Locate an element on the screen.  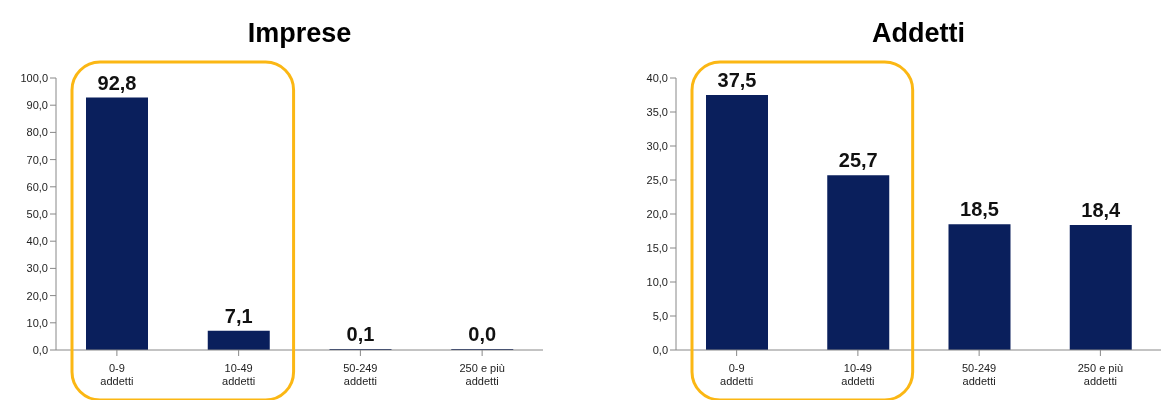
y-tick-label: 90,0 is located at coordinates (37, 105).